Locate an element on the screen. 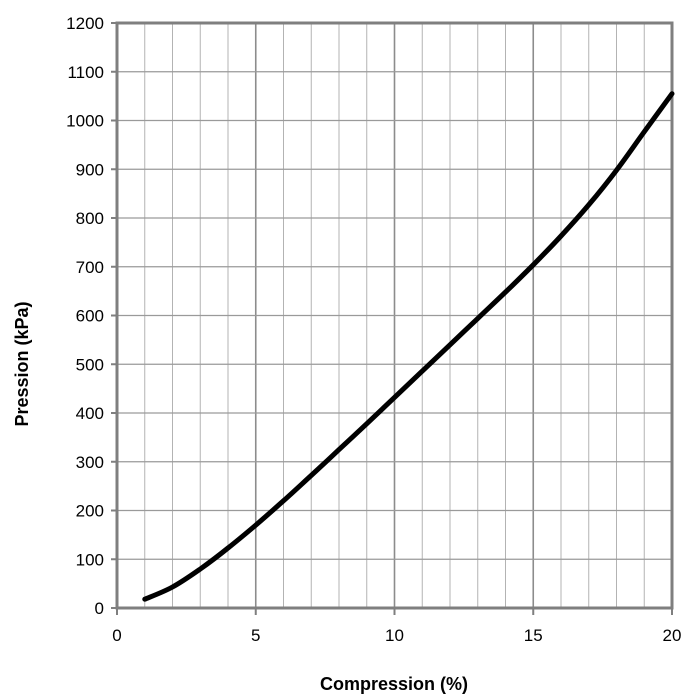 The width and height of the screenshot is (689, 700). y-tick-label: 1200 is located at coordinates (85, 23).